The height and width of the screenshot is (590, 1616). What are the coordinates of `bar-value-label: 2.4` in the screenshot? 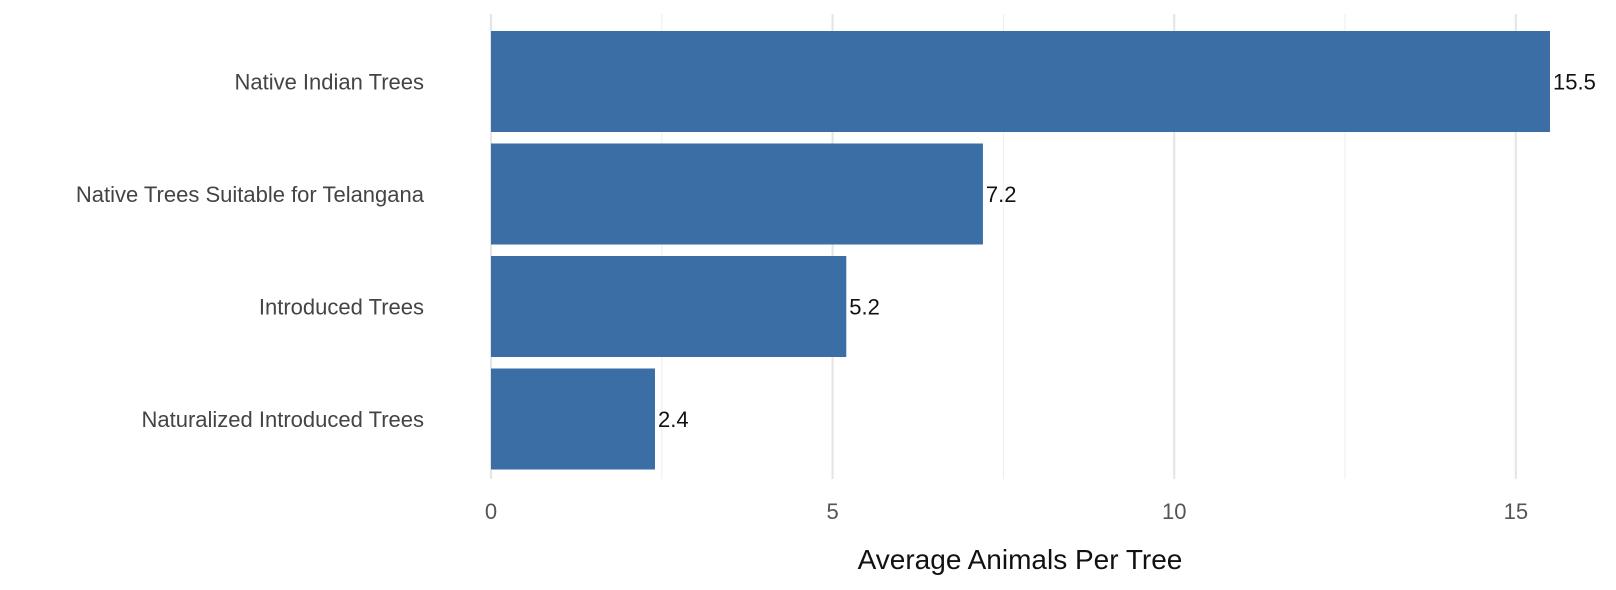 It's located at (673, 419).